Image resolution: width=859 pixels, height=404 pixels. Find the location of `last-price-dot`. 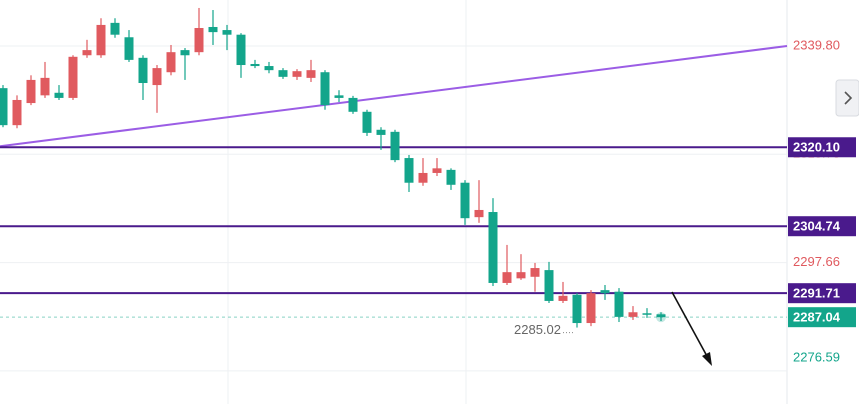

last-price-dot is located at coordinates (661, 317).